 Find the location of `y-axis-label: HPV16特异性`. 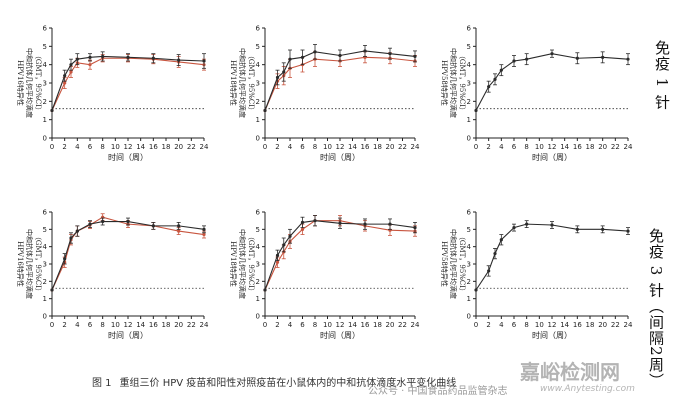

y-axis-label: HPV16特异性 is located at coordinates (20, 83).